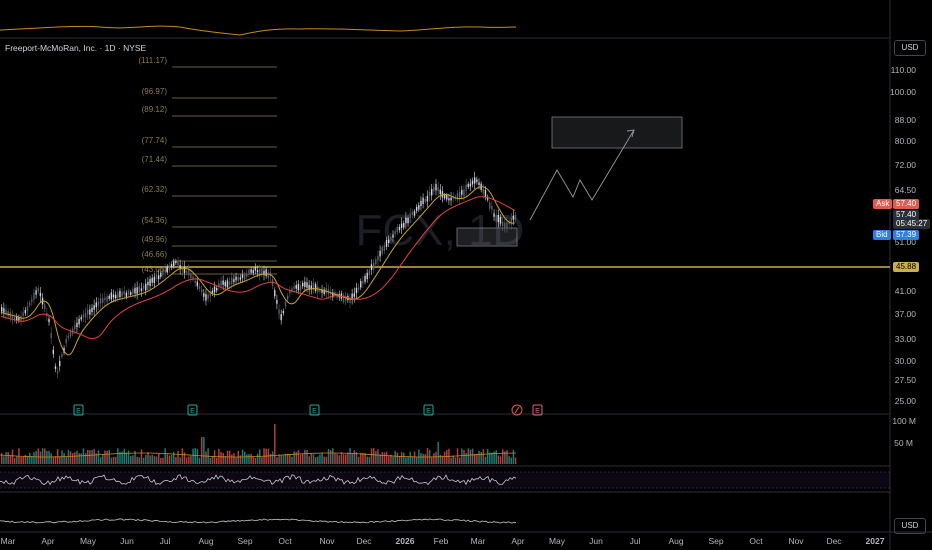 Image resolution: width=932 pixels, height=550 pixels. What do you see at coordinates (906, 291) in the screenshot?
I see `price-tick: 41.00` at bounding box center [906, 291].